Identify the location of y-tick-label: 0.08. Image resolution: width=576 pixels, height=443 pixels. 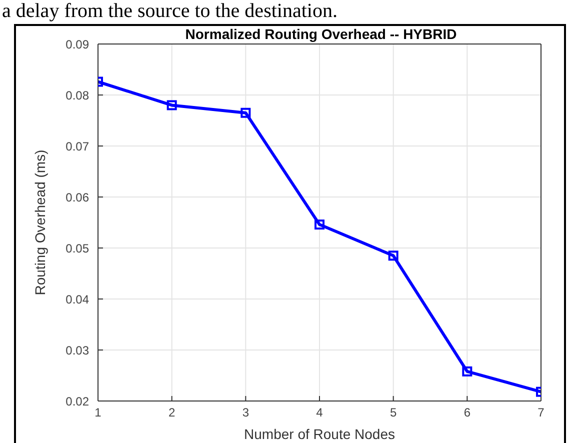
(78, 95).